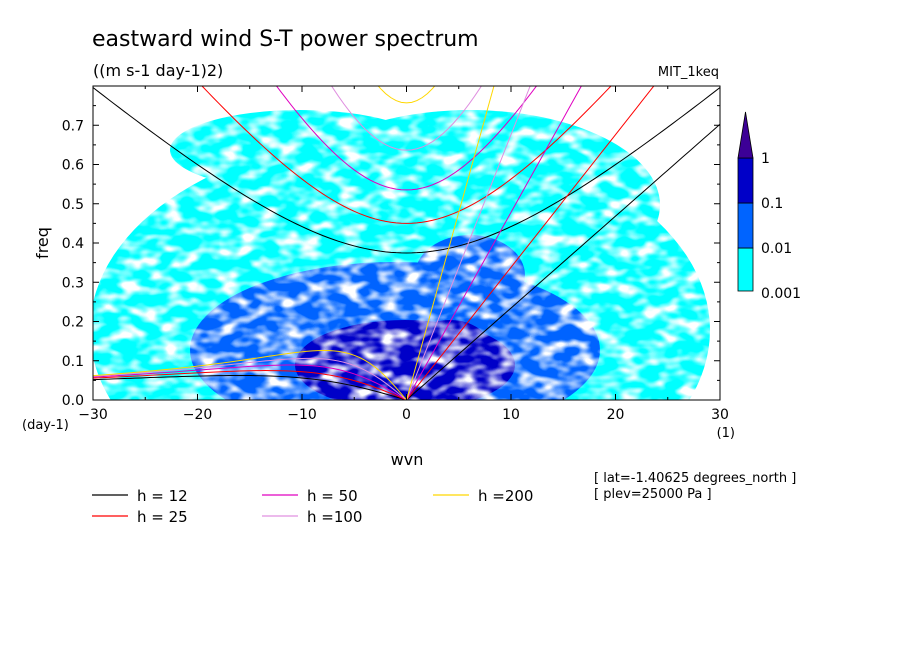 The image size is (904, 654). I want to click on colorbar-segment-0.1, so click(745, 180).